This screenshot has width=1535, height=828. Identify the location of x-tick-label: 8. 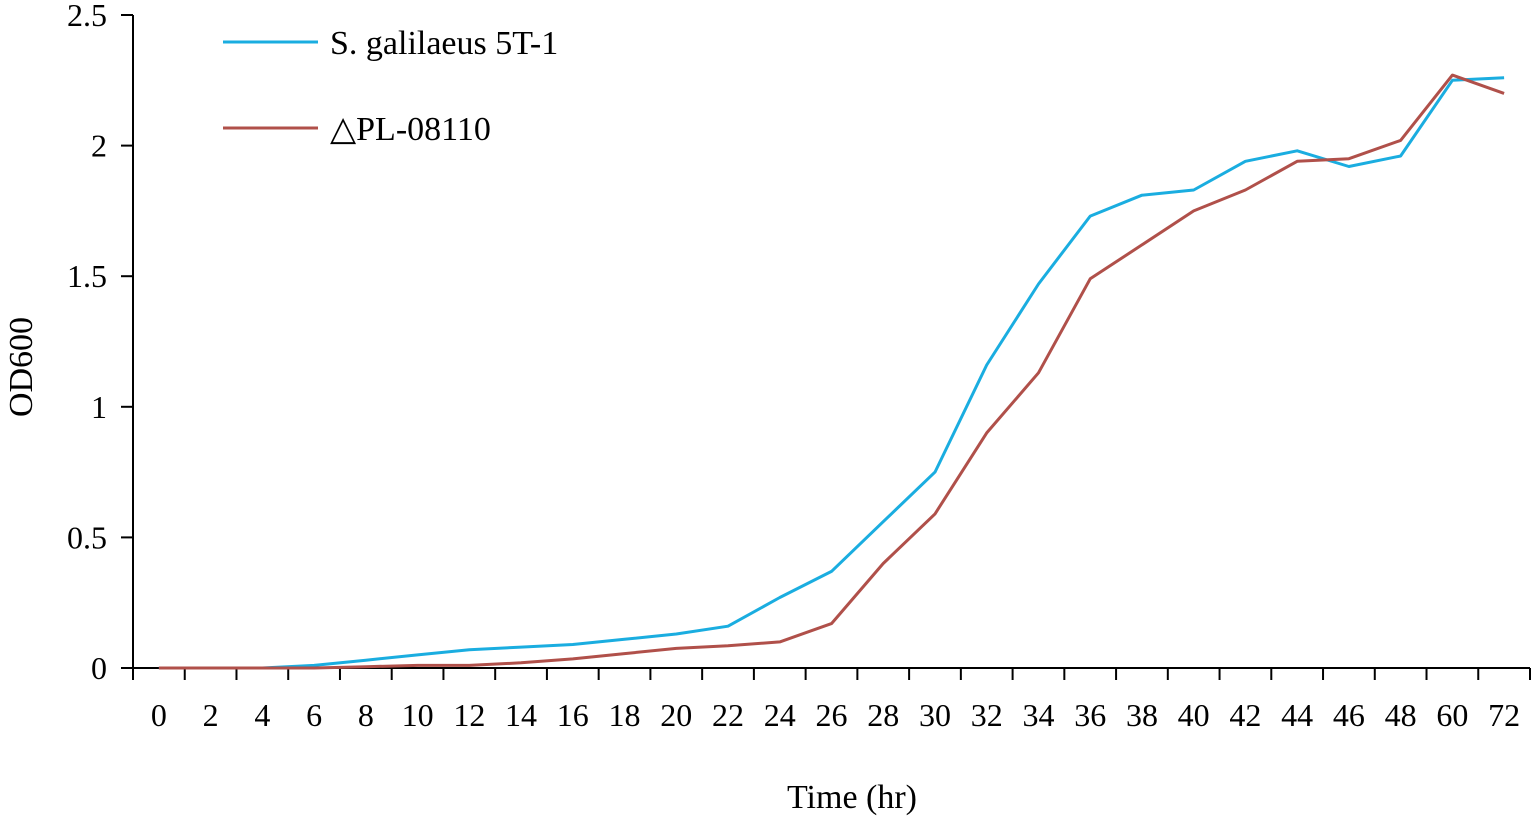
(366, 715).